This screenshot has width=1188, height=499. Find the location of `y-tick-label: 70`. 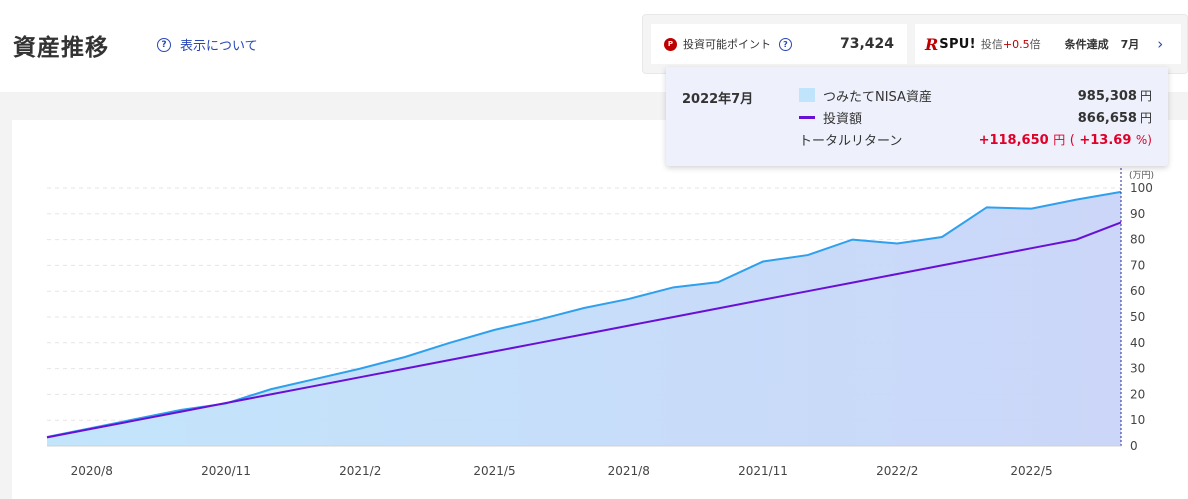

y-tick-label: 70 is located at coordinates (1137, 265).